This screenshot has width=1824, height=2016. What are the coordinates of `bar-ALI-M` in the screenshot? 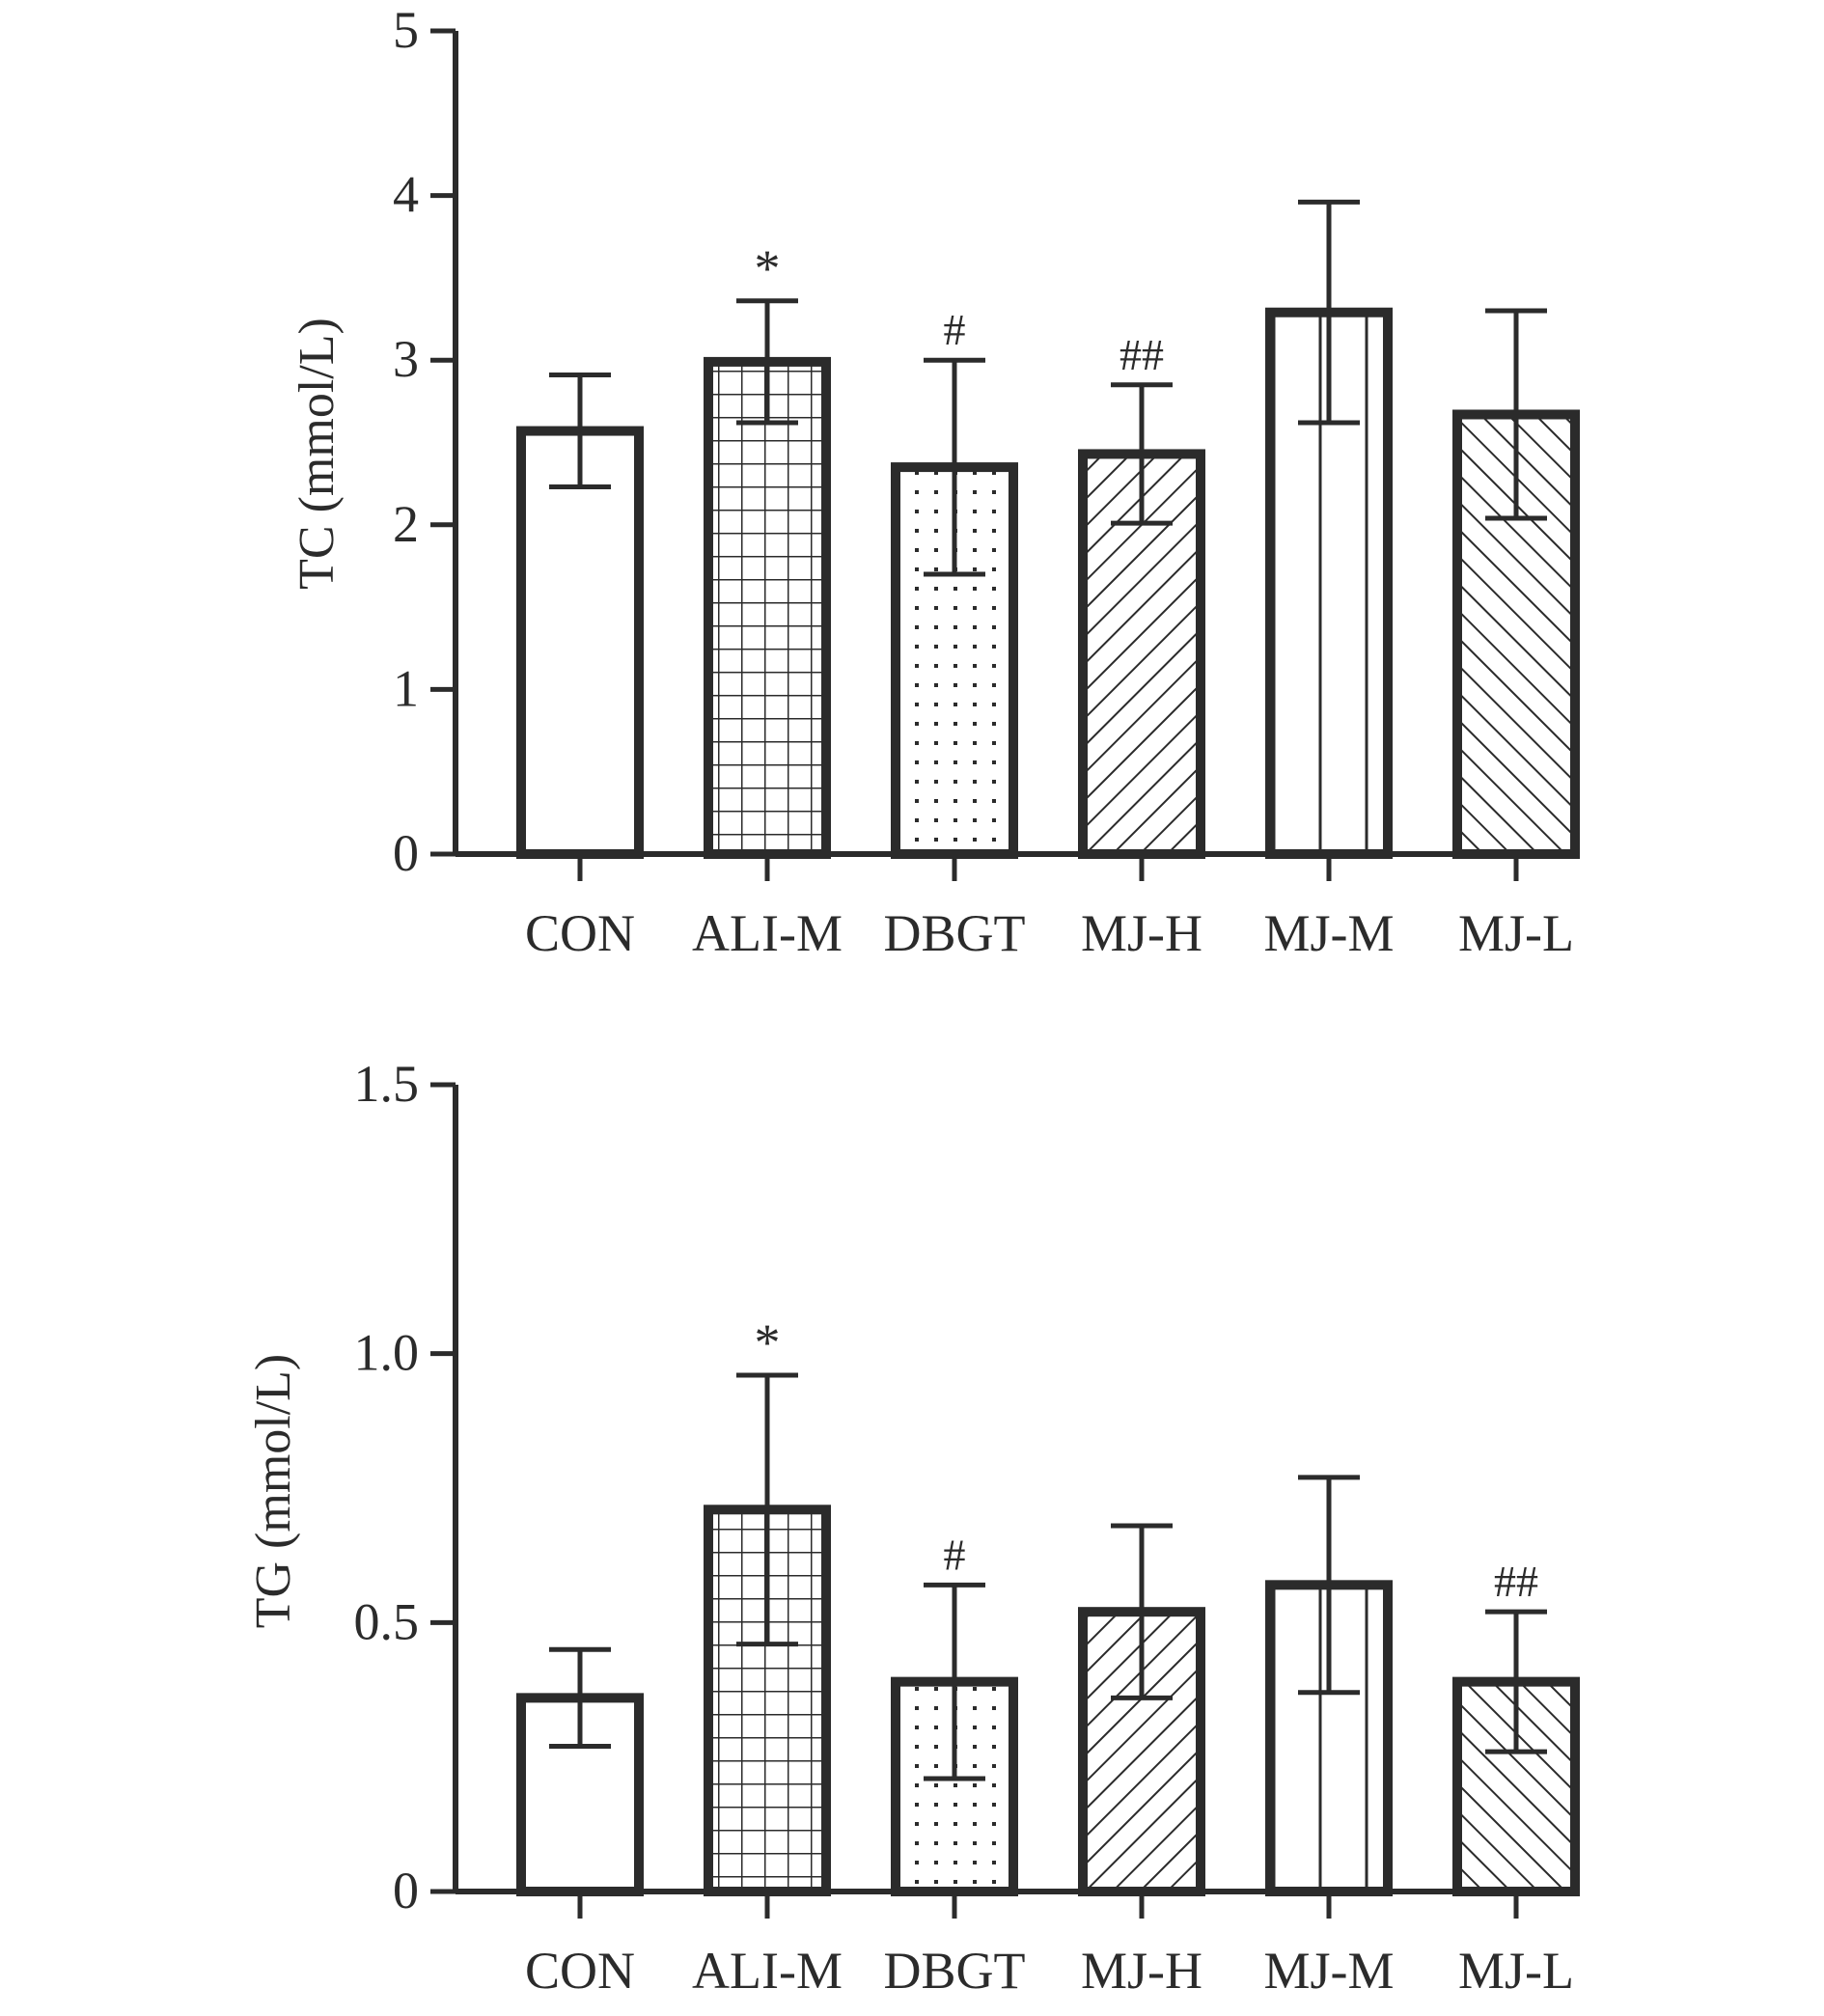 It's located at (767, 607).